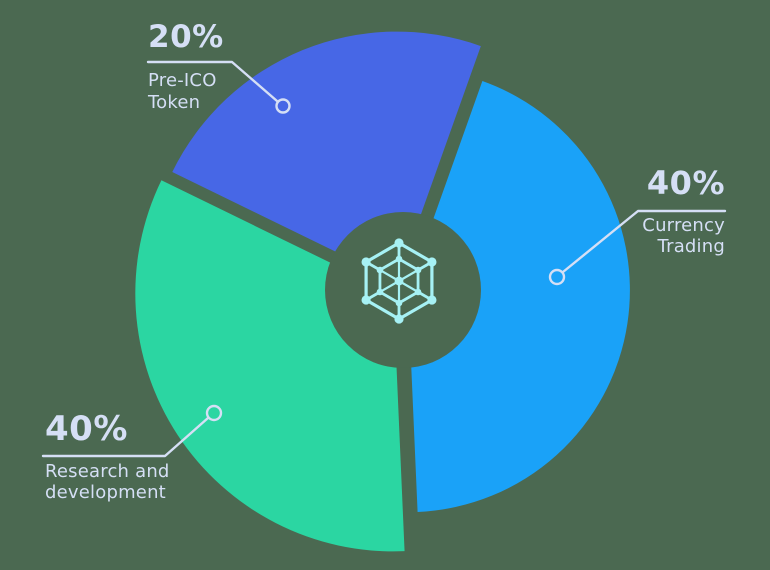  What do you see at coordinates (683, 212) in the screenshot?
I see `callout-currency-trading: 40% Currency Trading` at bounding box center [683, 212].